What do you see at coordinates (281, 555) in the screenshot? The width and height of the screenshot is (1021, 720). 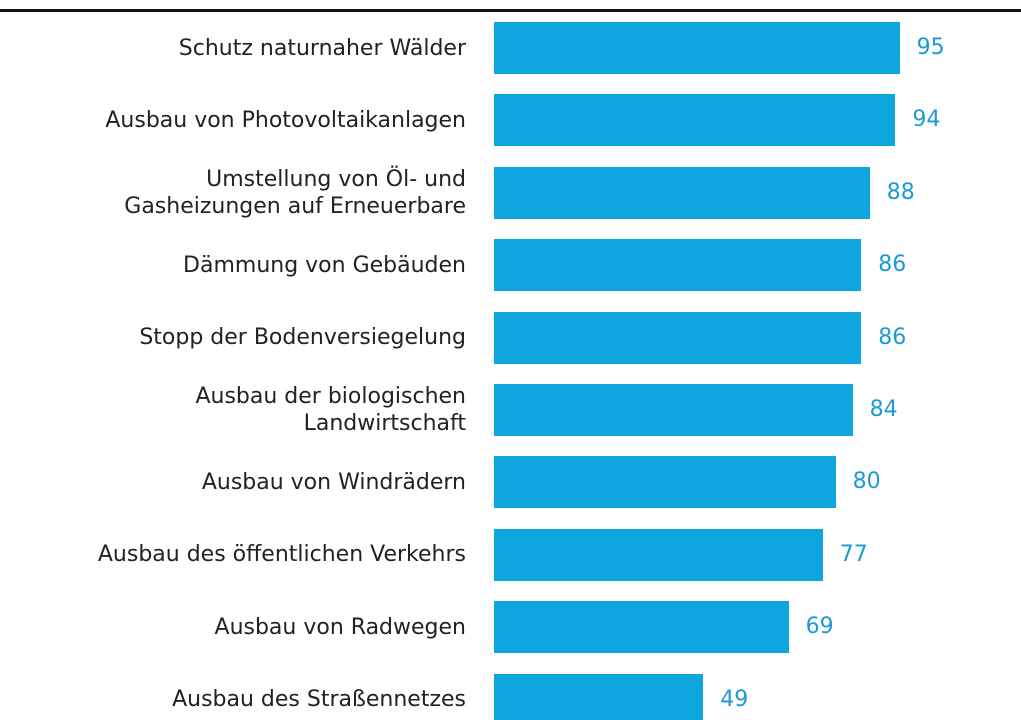 I see `category-label: Ausbau des öffentlichen Verkehrs` at bounding box center [281, 555].